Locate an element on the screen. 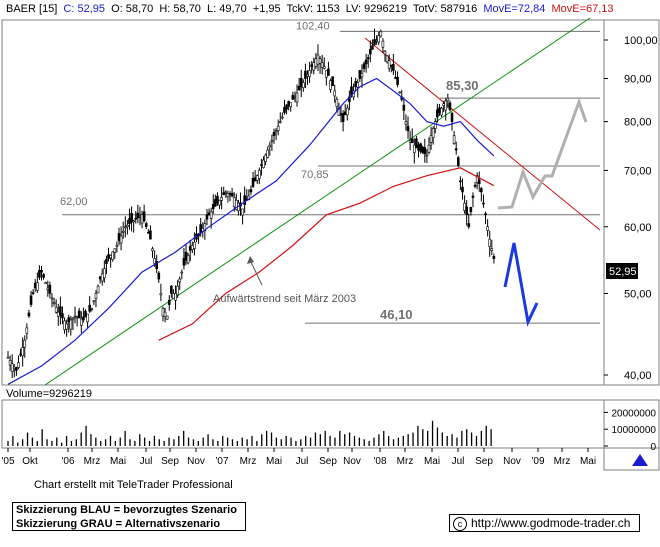 The height and width of the screenshot is (547, 660). volume-tick-label: 20000000 is located at coordinates (634, 413).